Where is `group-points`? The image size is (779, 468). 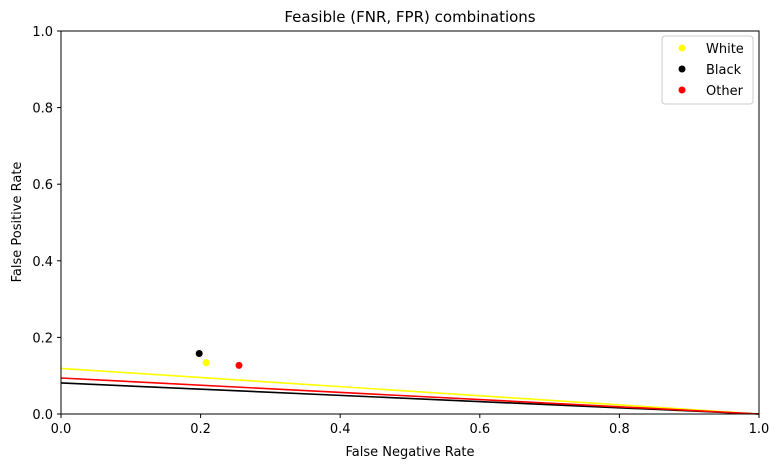
group-points is located at coordinates (219, 359).